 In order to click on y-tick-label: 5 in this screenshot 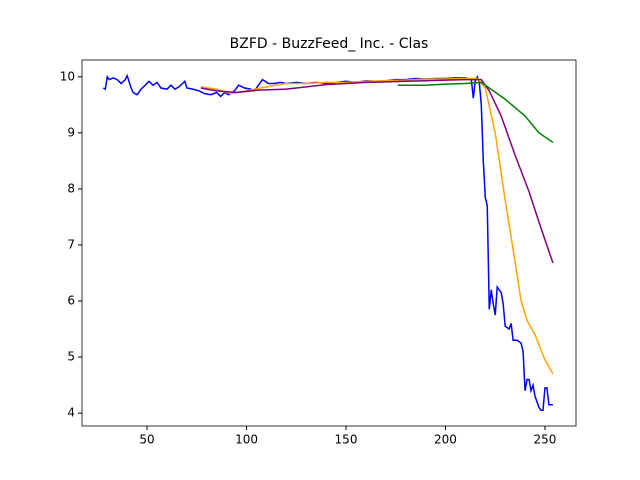, I will do `click(71, 357)`.